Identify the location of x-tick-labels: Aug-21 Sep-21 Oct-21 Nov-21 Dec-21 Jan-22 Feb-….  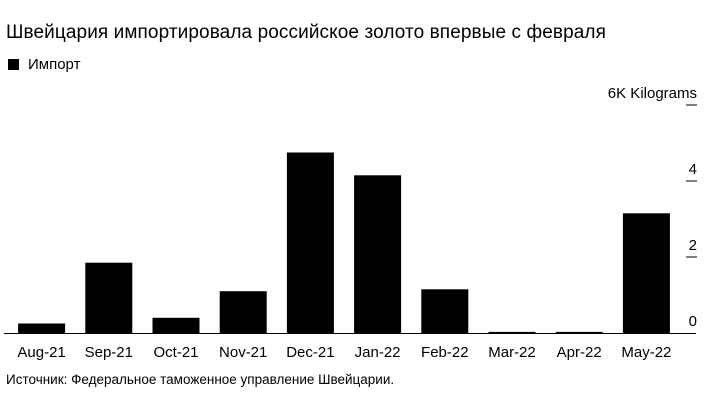
(344, 352).